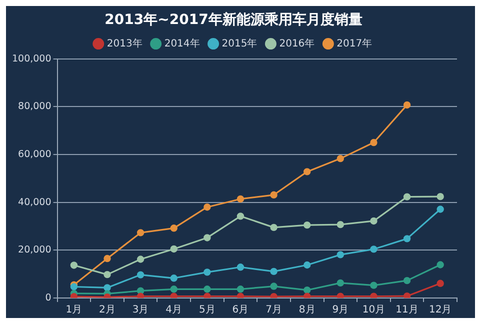  What do you see at coordinates (35, 250) in the screenshot?
I see `y-tick-label: 20,000` at bounding box center [35, 250].